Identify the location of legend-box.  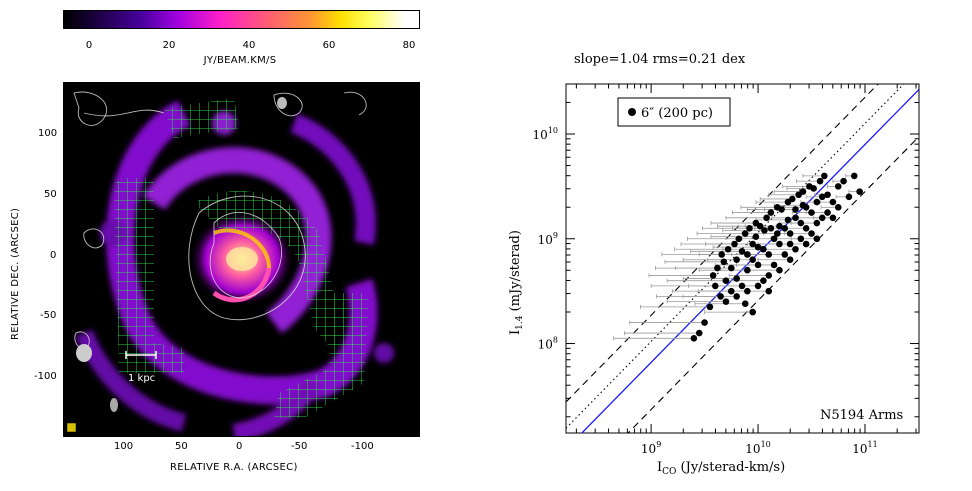
(674, 112).